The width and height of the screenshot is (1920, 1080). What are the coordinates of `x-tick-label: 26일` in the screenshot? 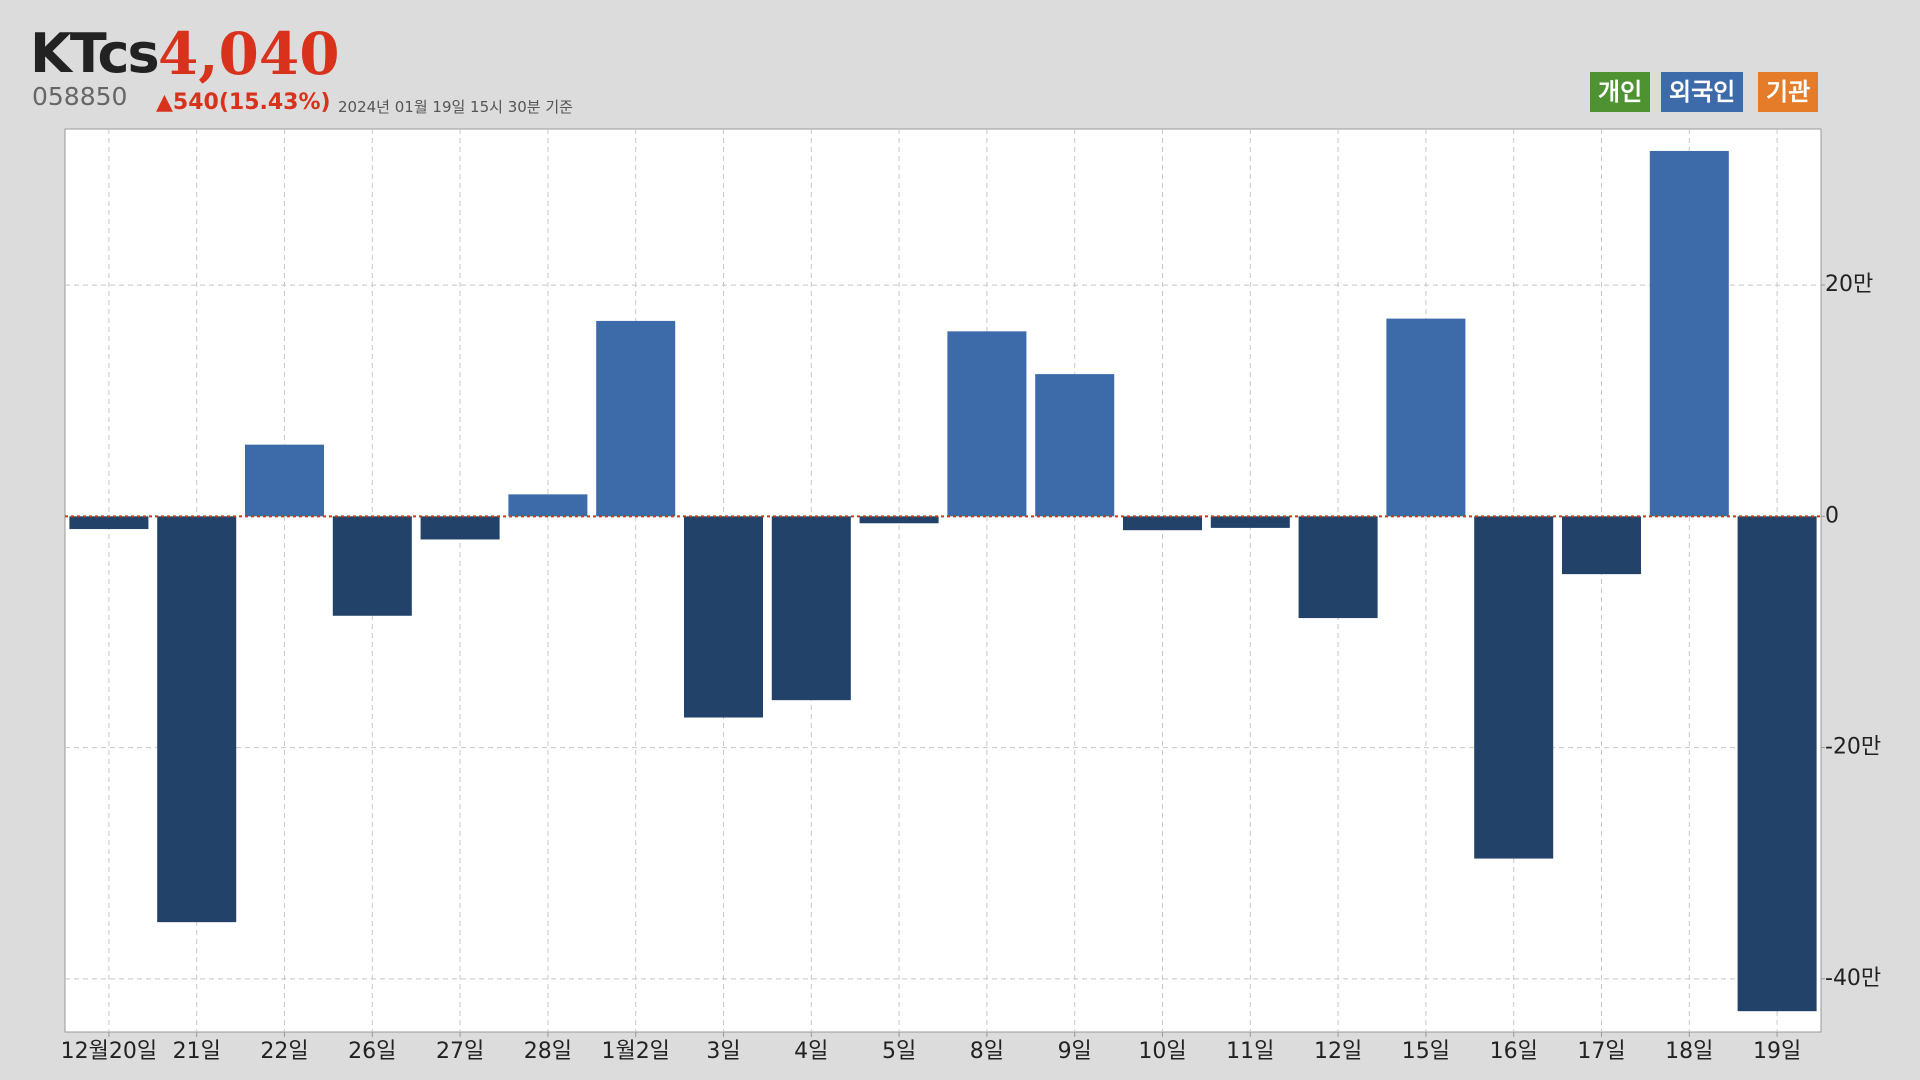 It's located at (372, 1051).